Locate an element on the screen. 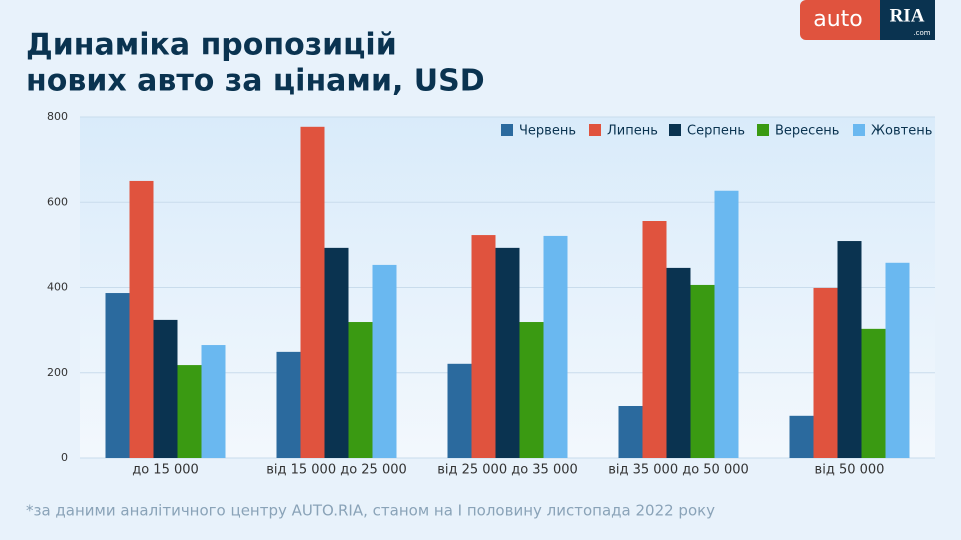 The height and width of the screenshot is (540, 961). legend-label: Липень is located at coordinates (632, 131).